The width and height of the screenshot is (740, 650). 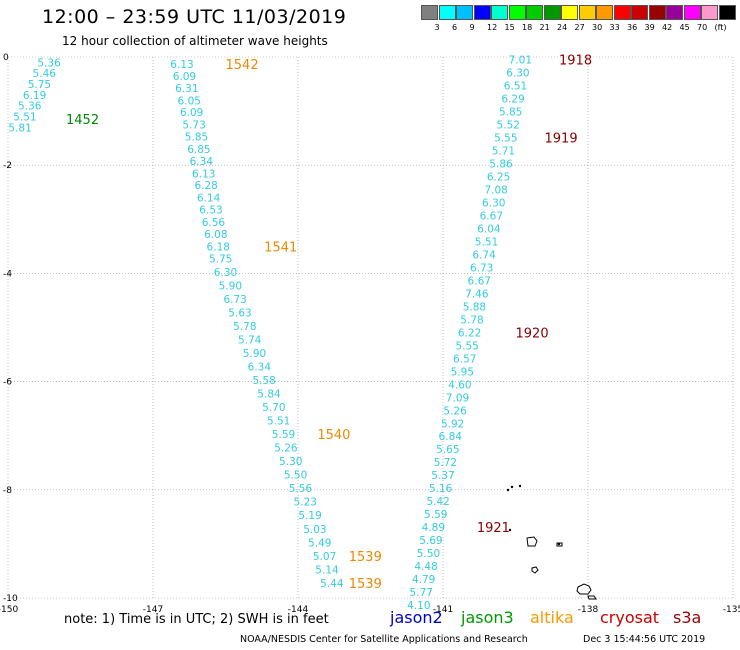 What do you see at coordinates (309, 516) in the screenshot?
I see `wave-height-value: 5.19` at bounding box center [309, 516].